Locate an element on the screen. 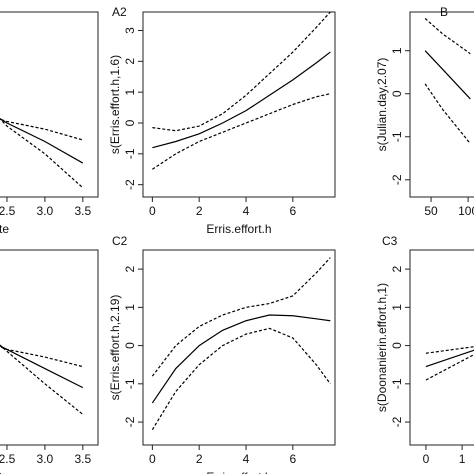 The image size is (474, 474). x-tick-label: 100 is located at coordinates (466, 211).